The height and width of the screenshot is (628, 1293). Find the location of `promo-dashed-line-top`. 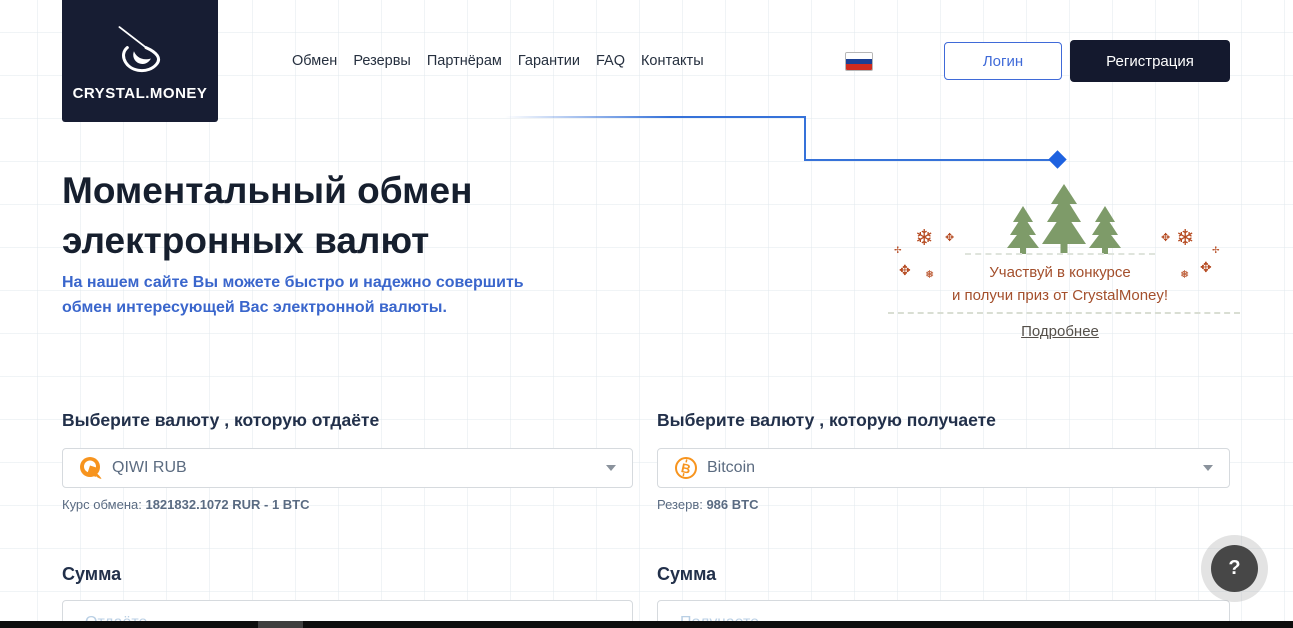

promo-dashed-line-top is located at coordinates (1060, 254).